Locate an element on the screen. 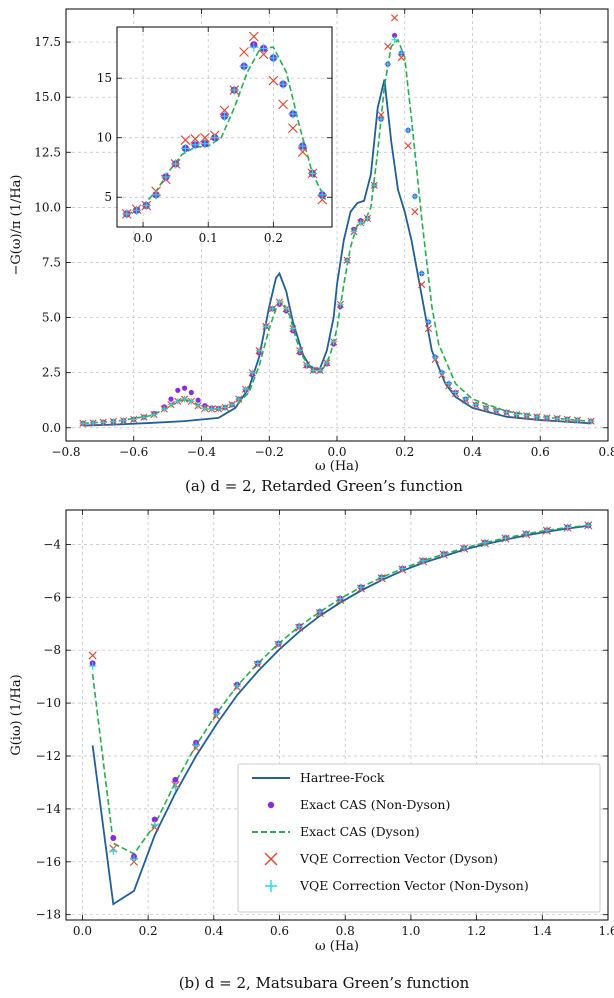 The image size is (614, 998). a-y-tick-label: 12.5 is located at coordinates (47, 152).